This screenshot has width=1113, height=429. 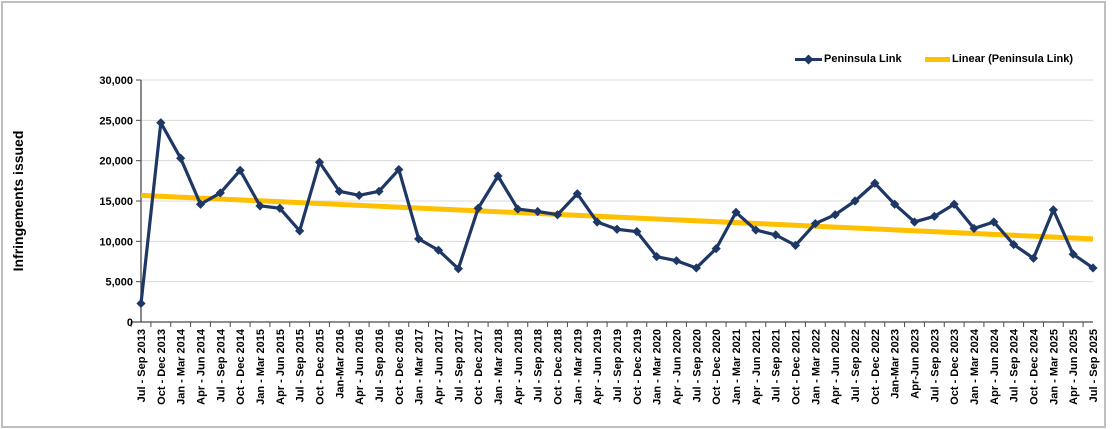 I want to click on x-tick-label: Jan - Mar 2025, so click(x=1054, y=367).